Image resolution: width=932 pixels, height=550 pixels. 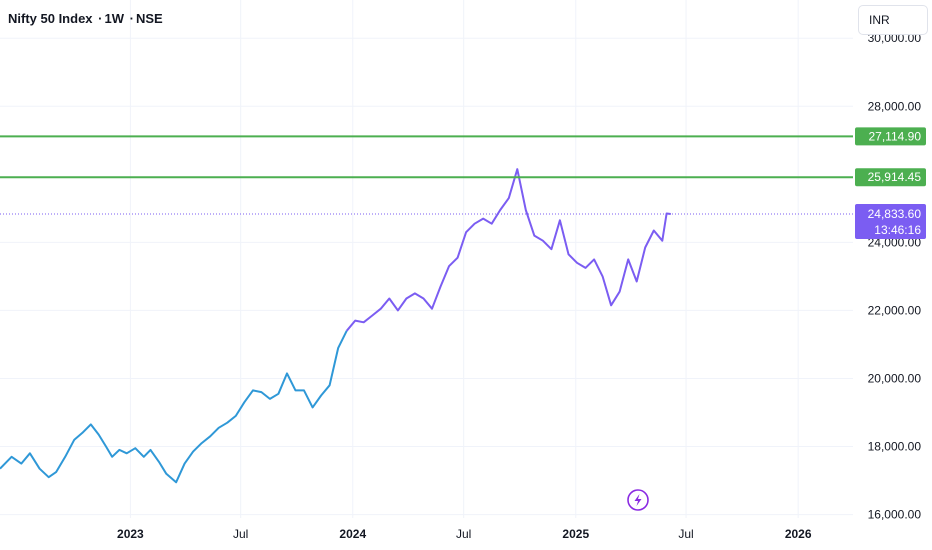 What do you see at coordinates (890, 222) in the screenshot?
I see `last-price-tag` at bounding box center [890, 222].